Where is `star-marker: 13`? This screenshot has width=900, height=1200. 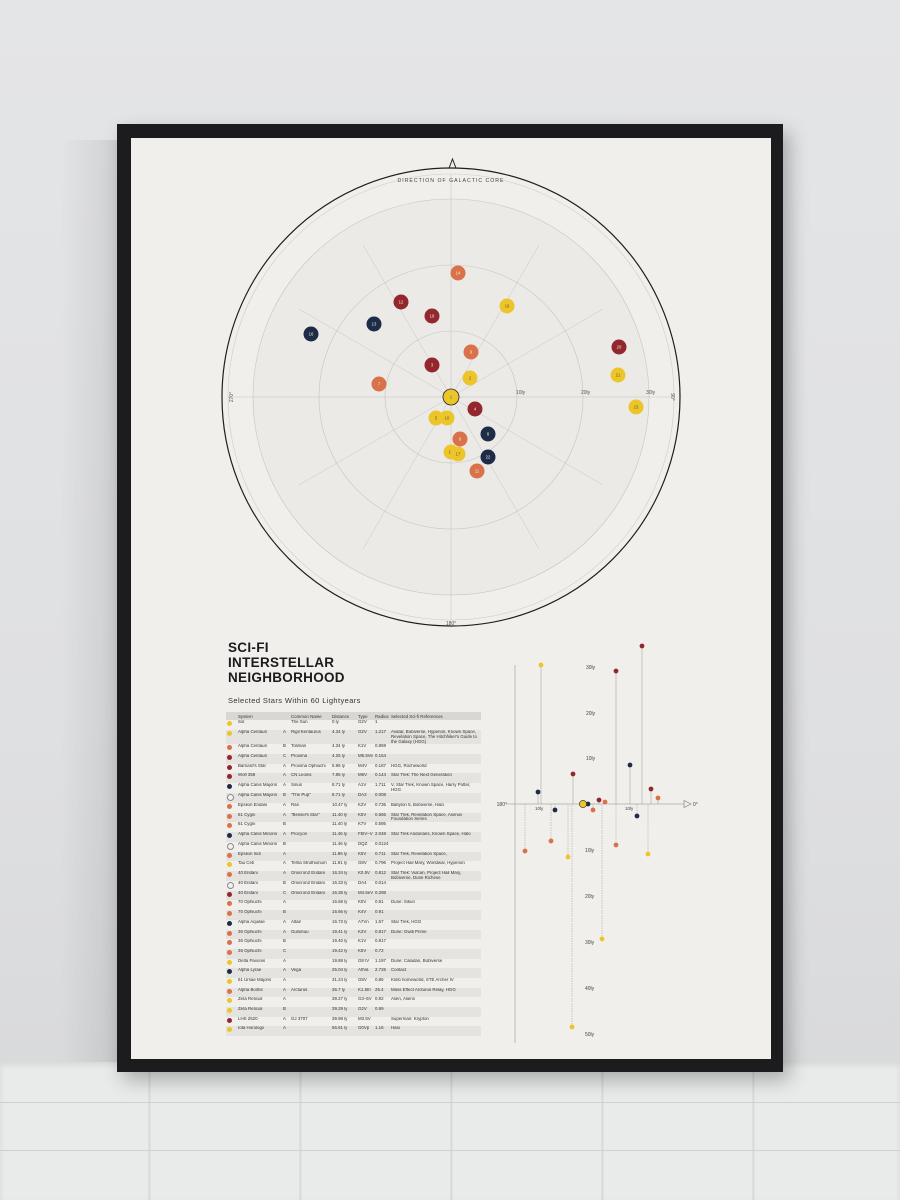
star-marker: 13 is located at coordinates (374, 324).